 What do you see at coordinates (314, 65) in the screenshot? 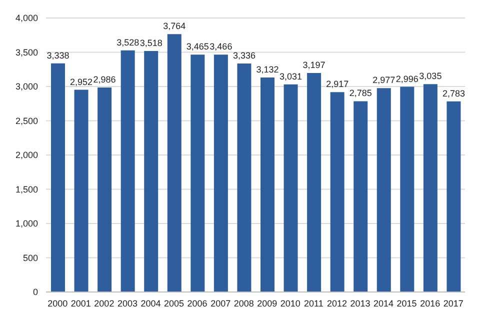
I see `data-label: 3,197` at bounding box center [314, 65].